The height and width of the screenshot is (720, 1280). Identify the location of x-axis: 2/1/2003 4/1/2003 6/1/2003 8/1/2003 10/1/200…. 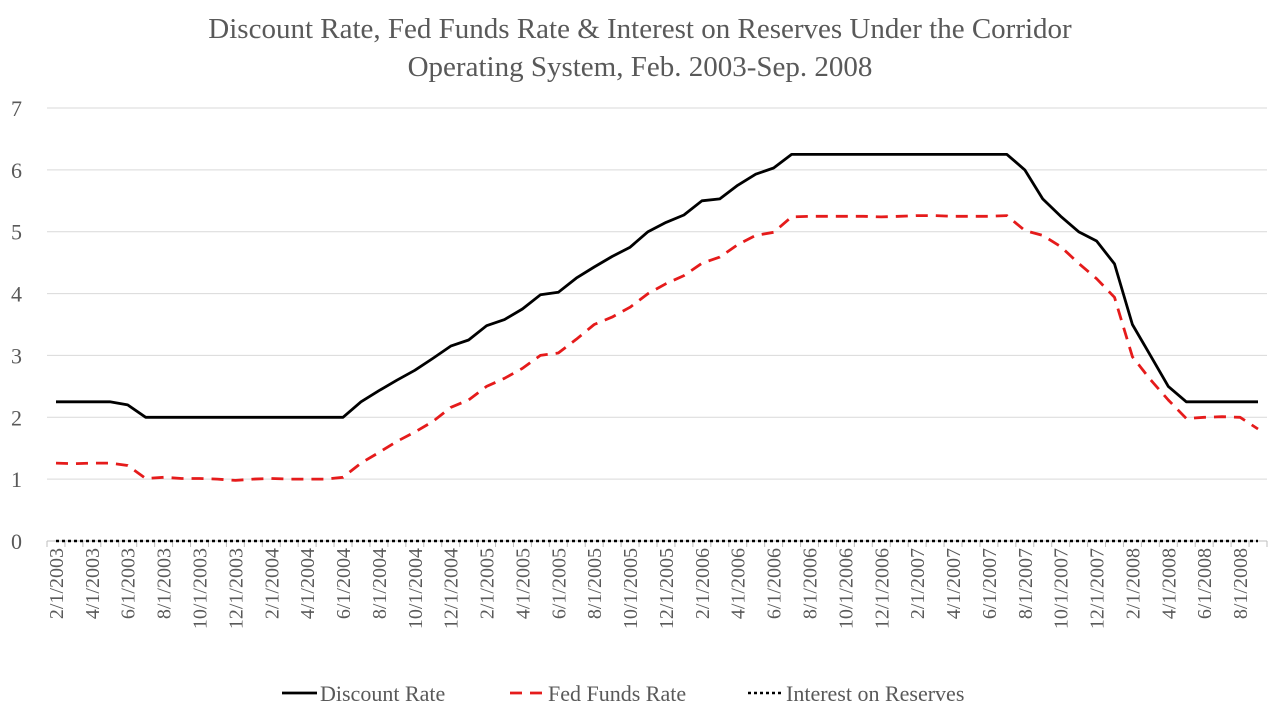
(657, 584).